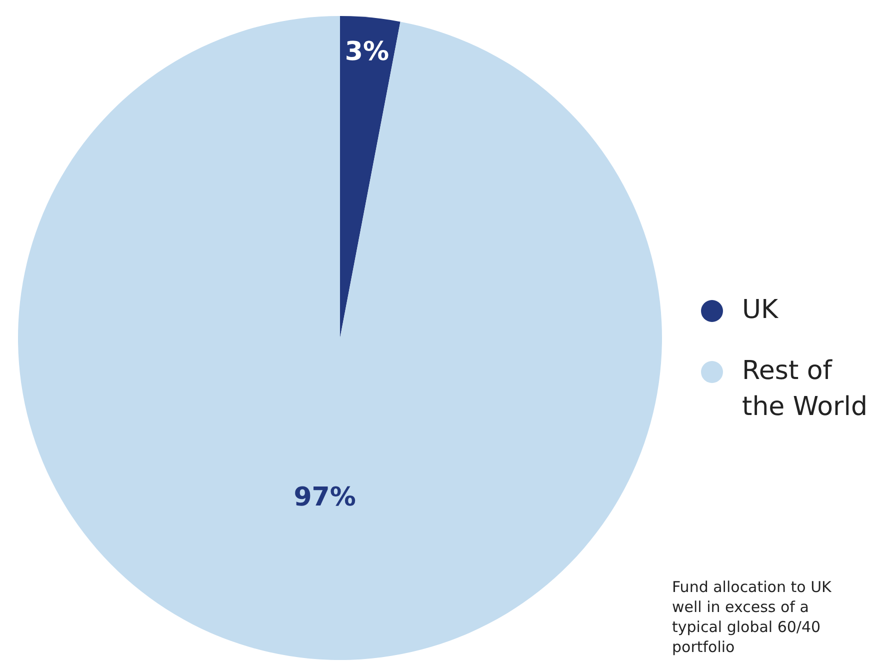  I want to click on legend-label: UK, so click(761, 310).